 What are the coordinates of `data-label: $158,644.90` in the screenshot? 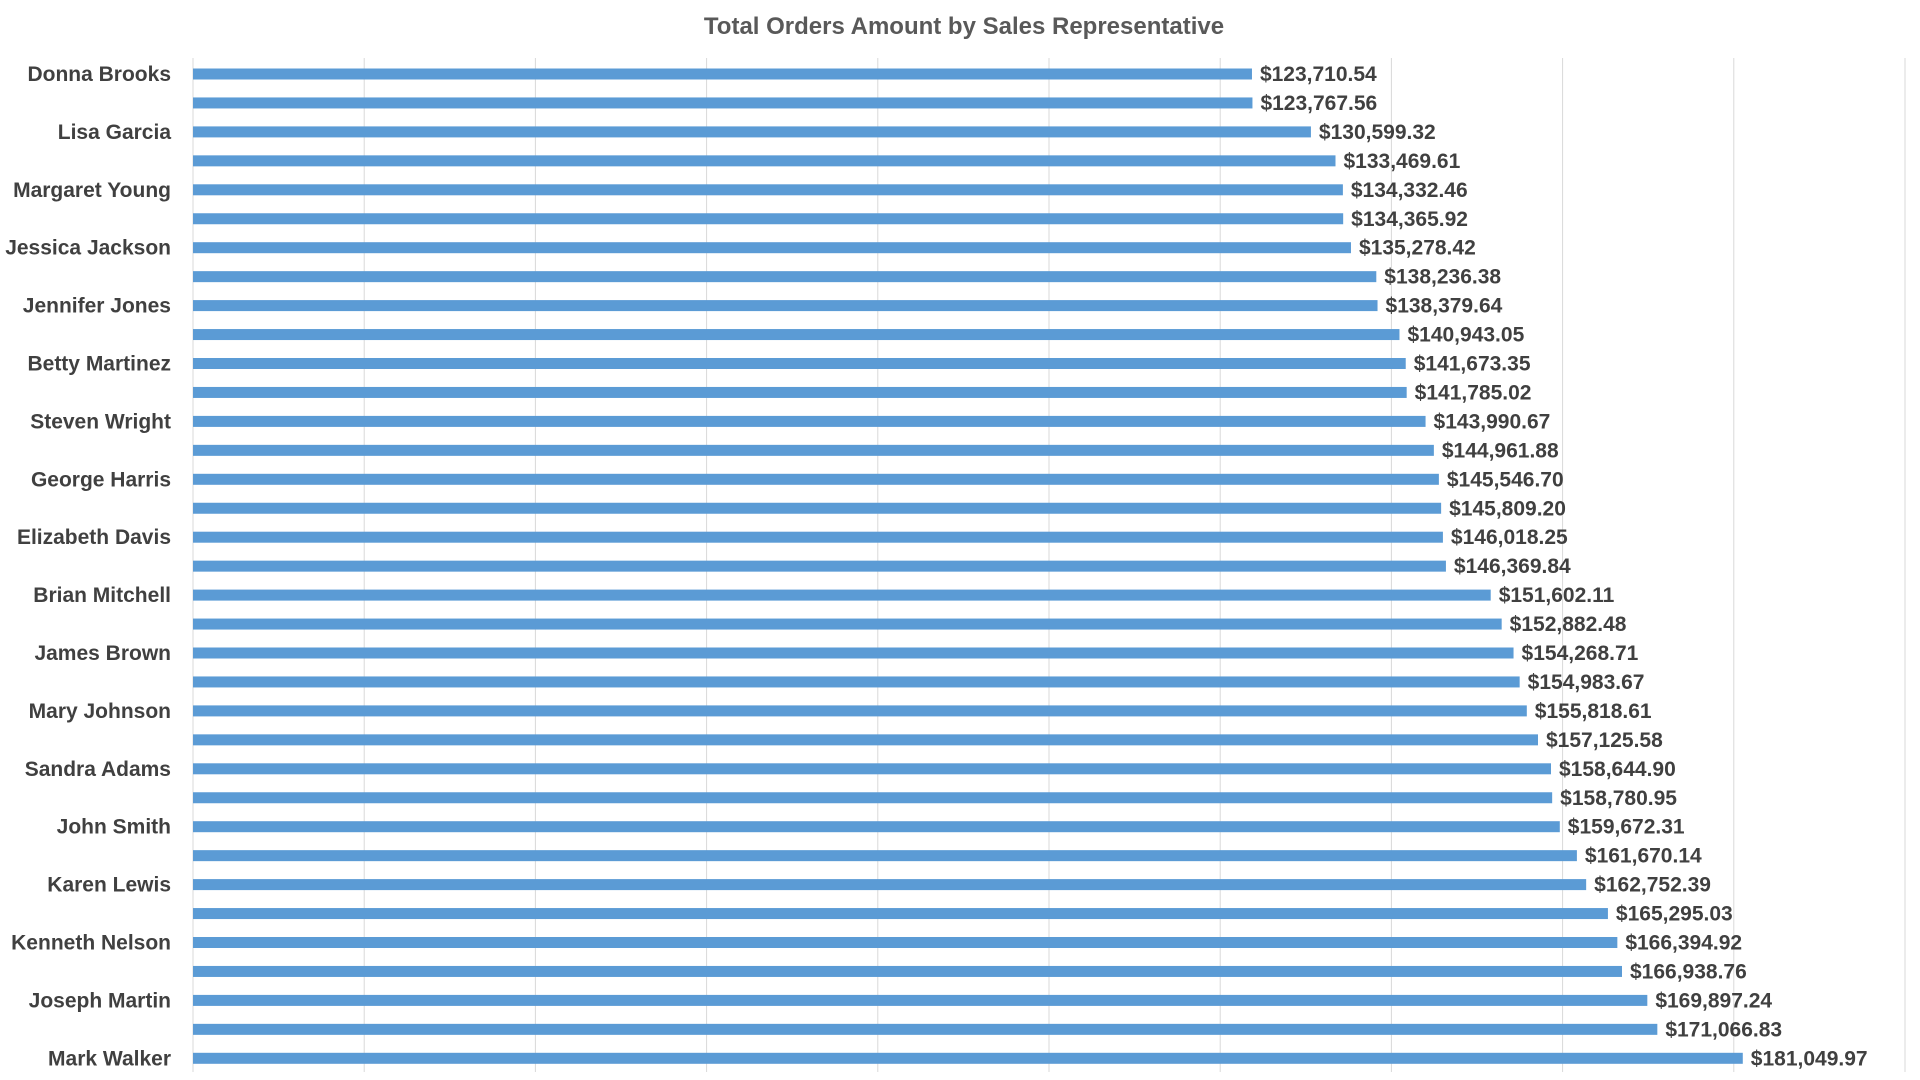 It's located at (1617, 769).